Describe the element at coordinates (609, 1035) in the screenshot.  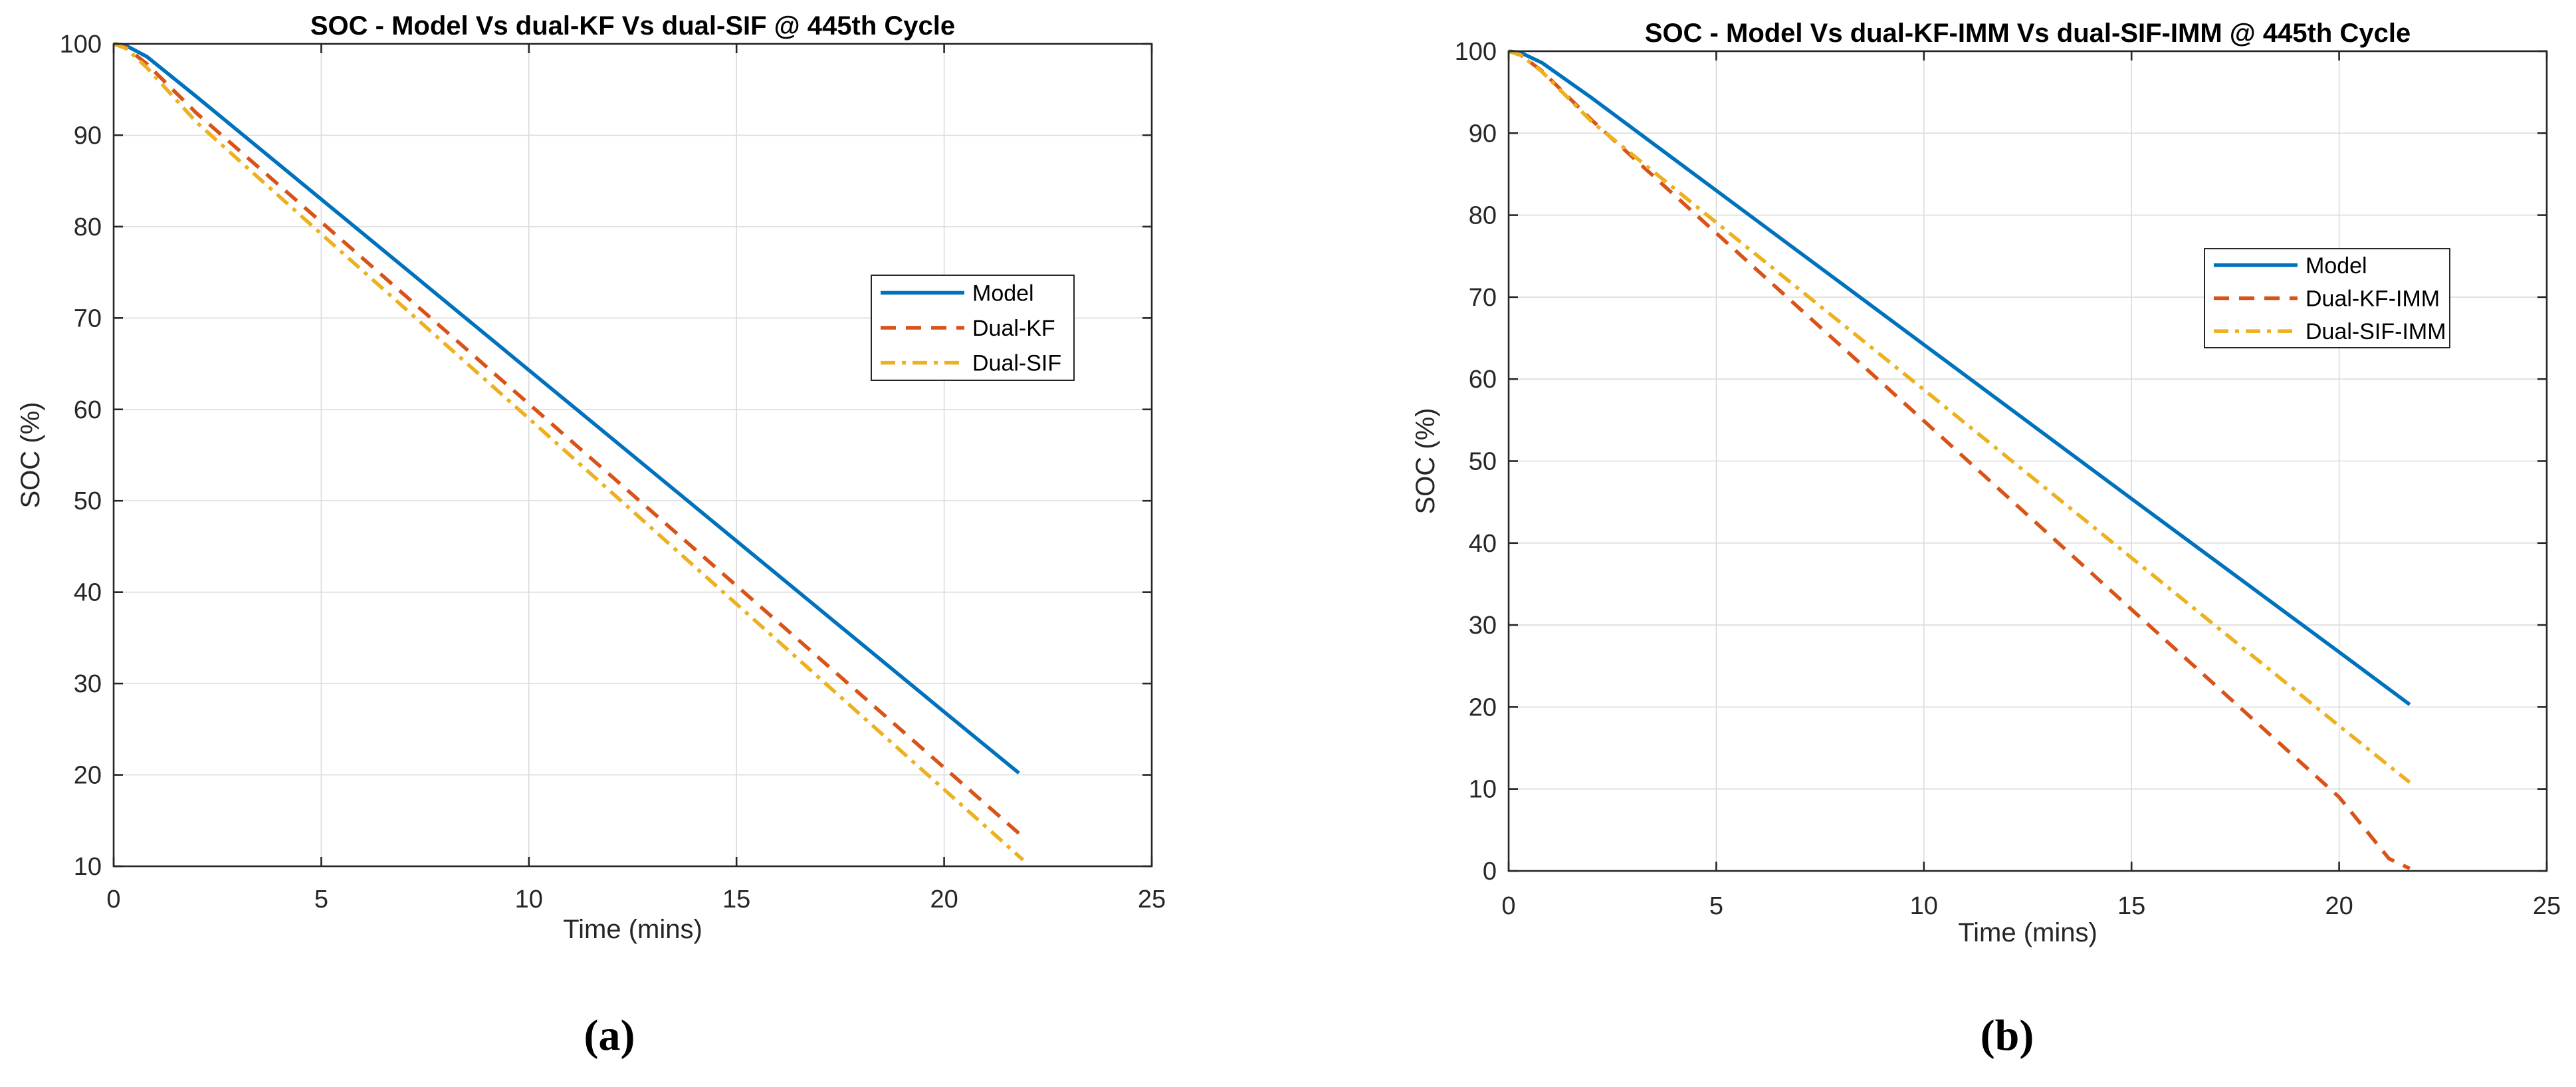
I see `caption-a: (a)` at that location.